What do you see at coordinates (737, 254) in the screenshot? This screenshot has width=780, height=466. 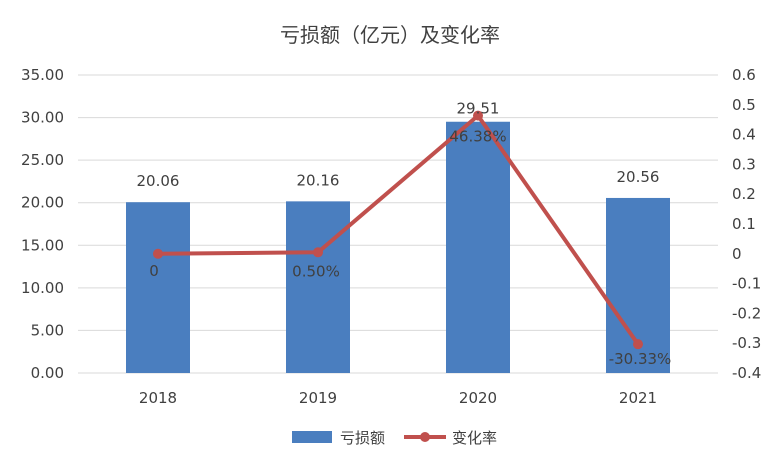 I see `right-axis-tick-label: 0` at bounding box center [737, 254].